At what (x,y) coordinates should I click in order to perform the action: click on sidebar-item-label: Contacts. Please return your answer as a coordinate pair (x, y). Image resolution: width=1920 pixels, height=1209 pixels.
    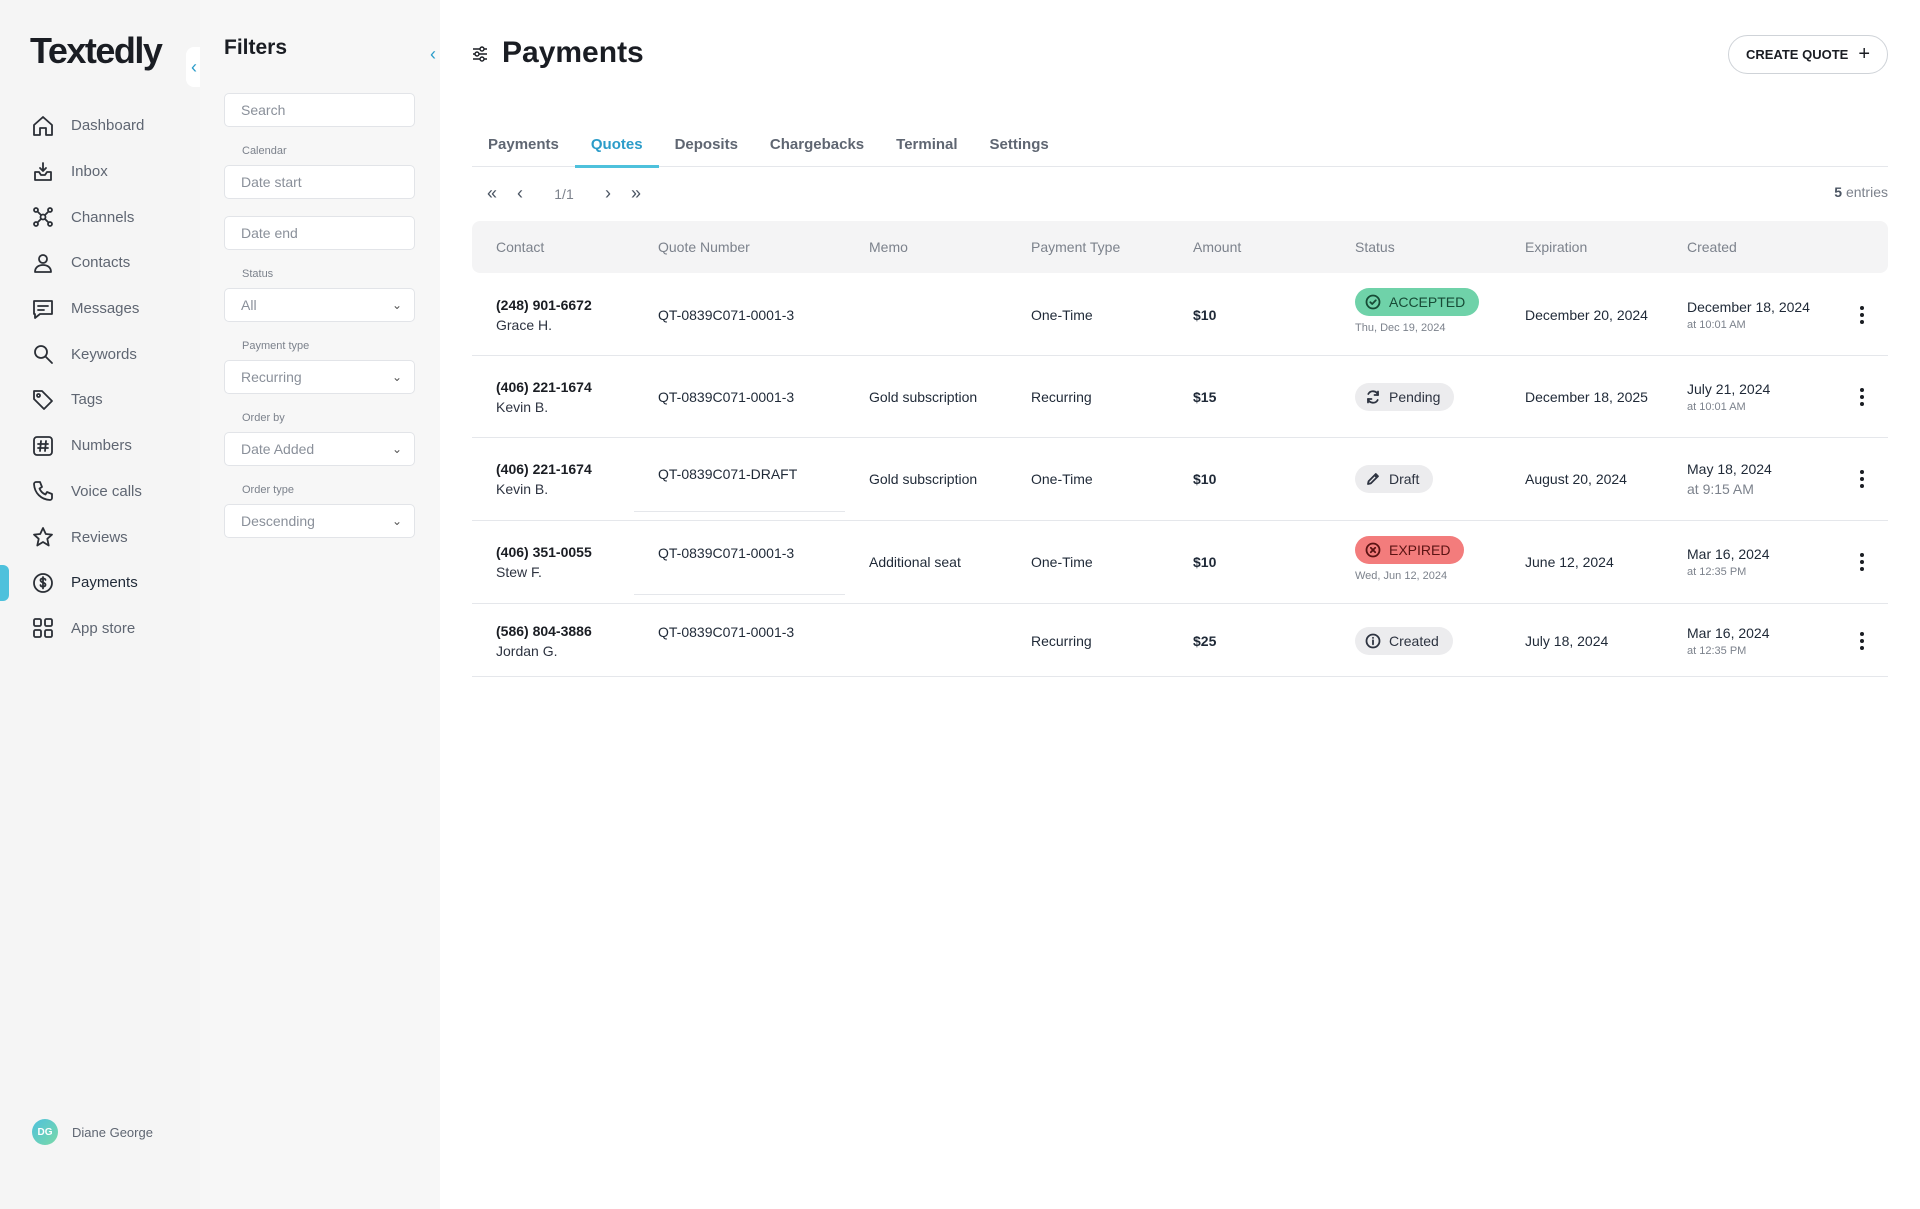
    Looking at the image, I should click on (101, 263).